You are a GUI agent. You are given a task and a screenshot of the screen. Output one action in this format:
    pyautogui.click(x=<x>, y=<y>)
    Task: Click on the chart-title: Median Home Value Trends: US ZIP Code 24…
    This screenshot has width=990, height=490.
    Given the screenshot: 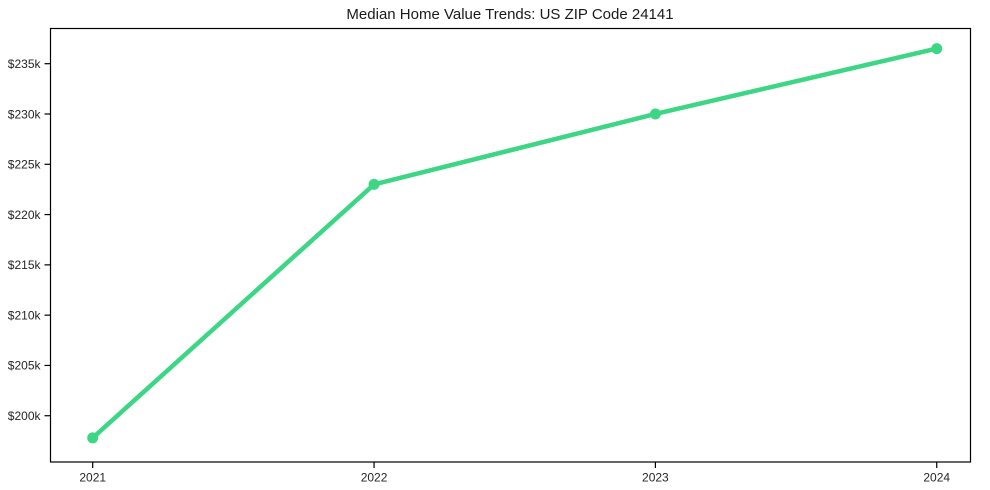 What is the action you would take?
    pyautogui.click(x=510, y=14)
    